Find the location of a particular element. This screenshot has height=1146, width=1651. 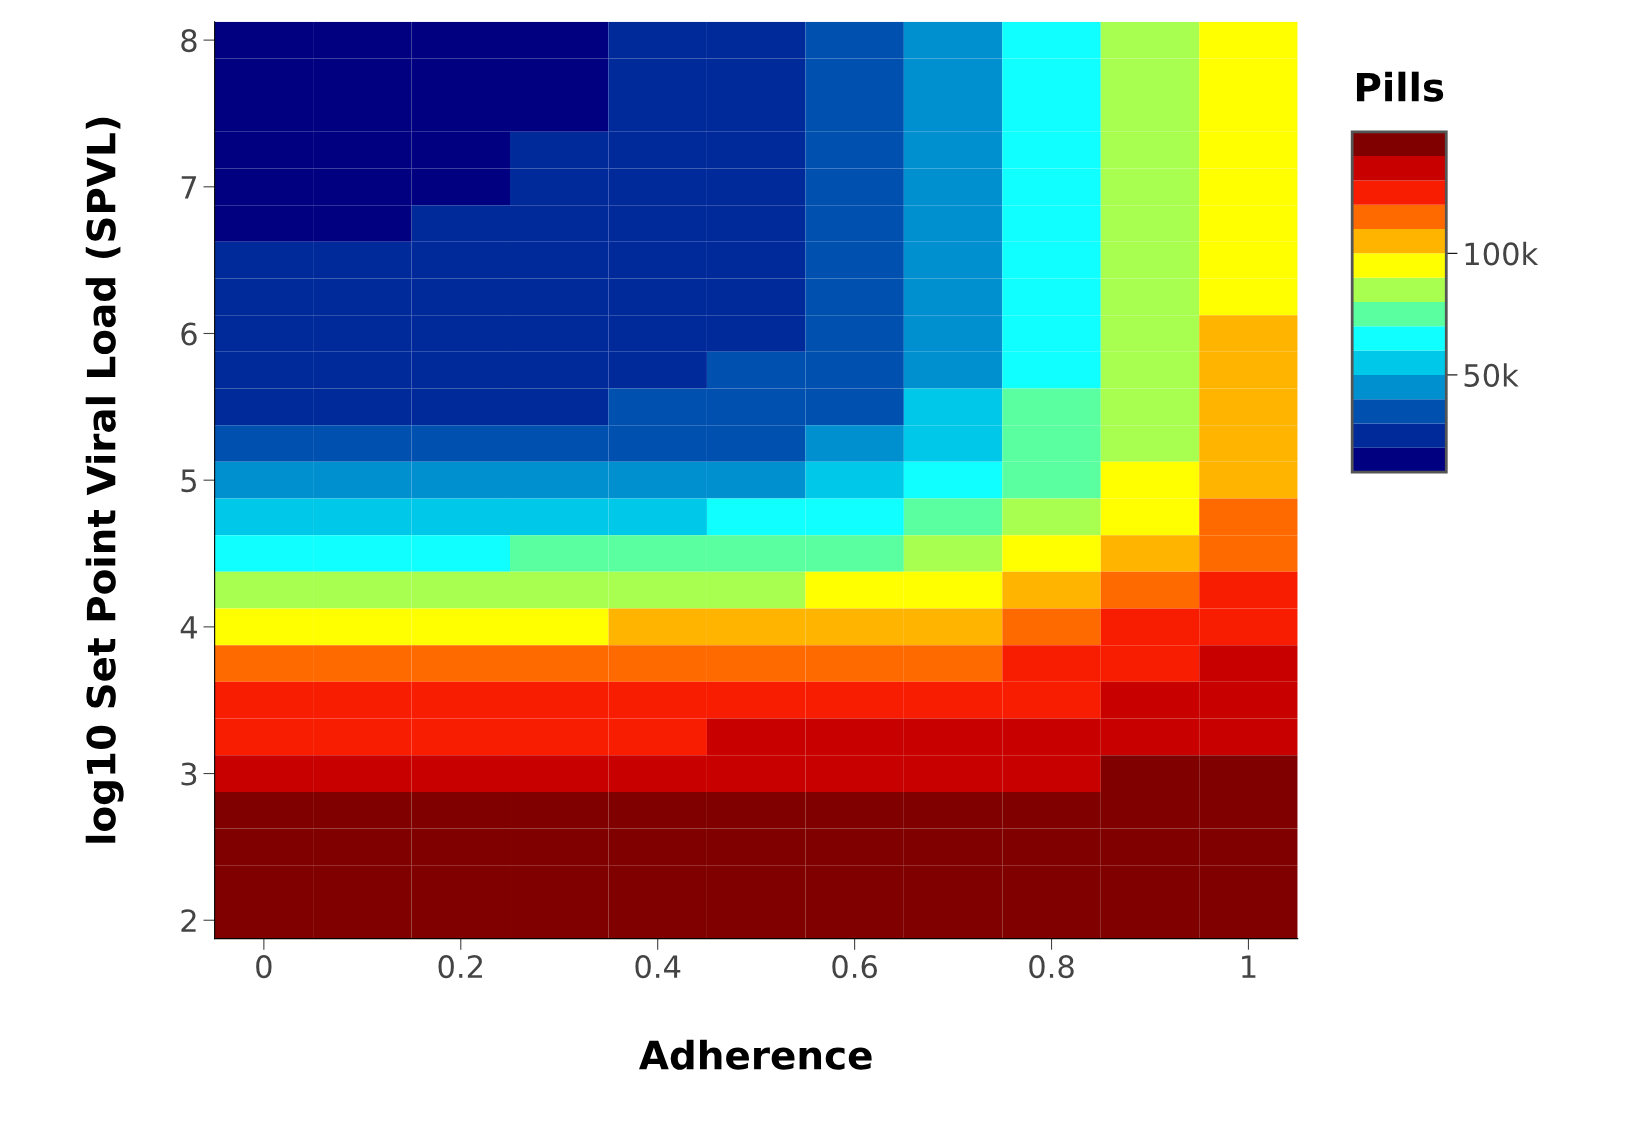

color-bar-title: Pills is located at coordinates (1400, 86).